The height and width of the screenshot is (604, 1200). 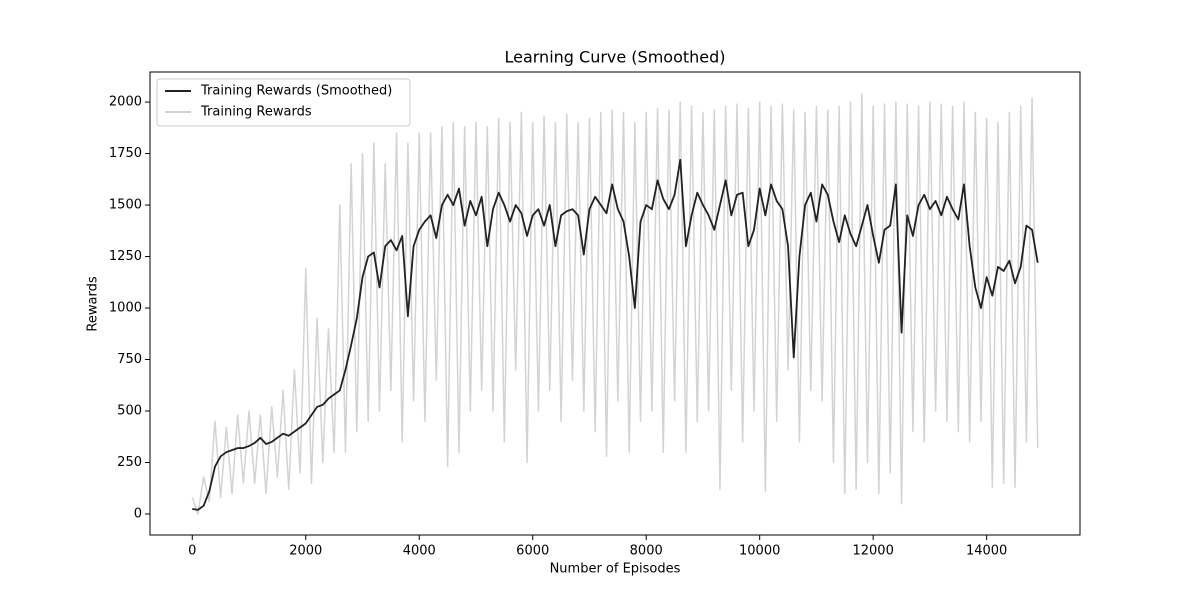 I want to click on y-tick-label: 1250, so click(x=125, y=256).